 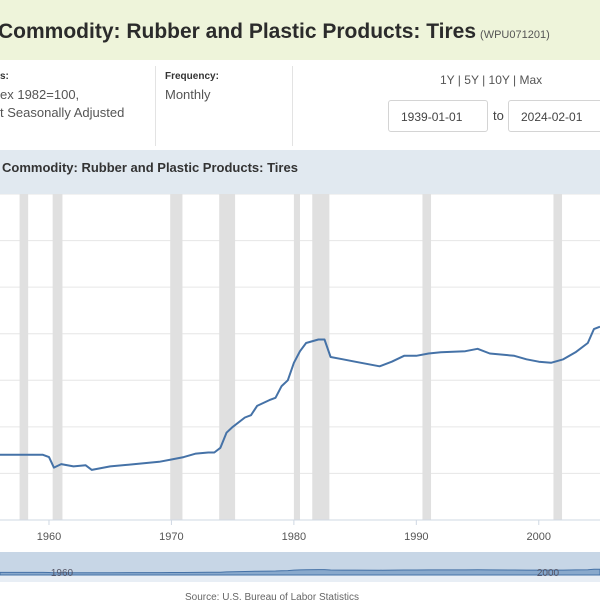 I want to click on units-block: s: ex 1982=100, t Seasonally Adjusted, so click(x=62, y=95).